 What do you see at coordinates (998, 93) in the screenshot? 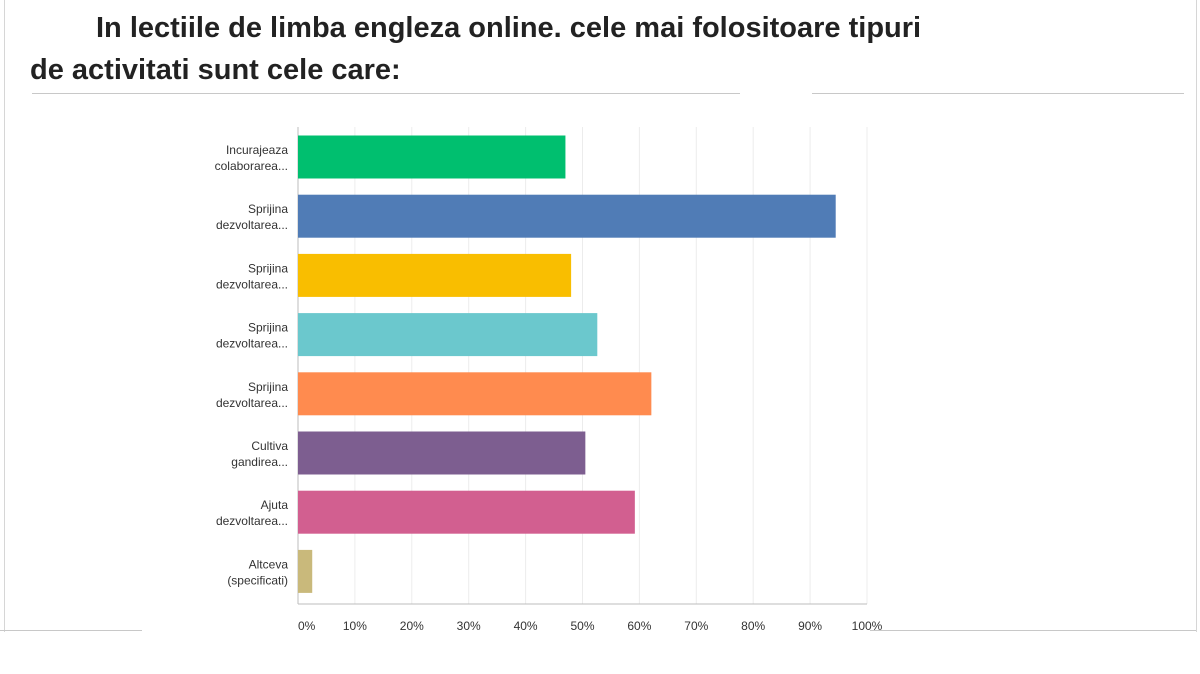
I see `title-divider-right` at bounding box center [998, 93].